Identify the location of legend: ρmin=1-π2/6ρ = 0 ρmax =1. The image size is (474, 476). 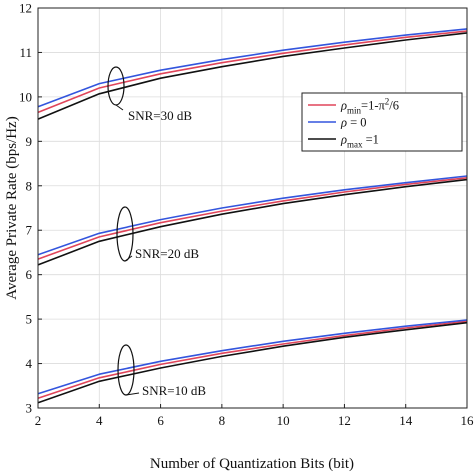
(382, 122).